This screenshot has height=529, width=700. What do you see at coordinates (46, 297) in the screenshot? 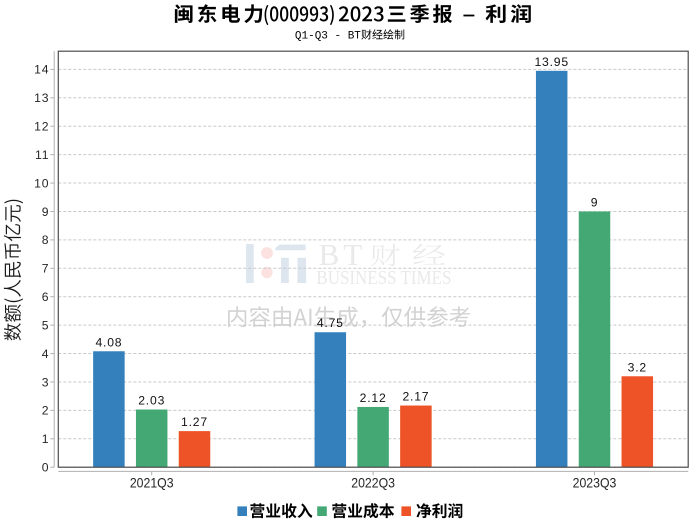
I see `svg-text: 6` at bounding box center [46, 297].